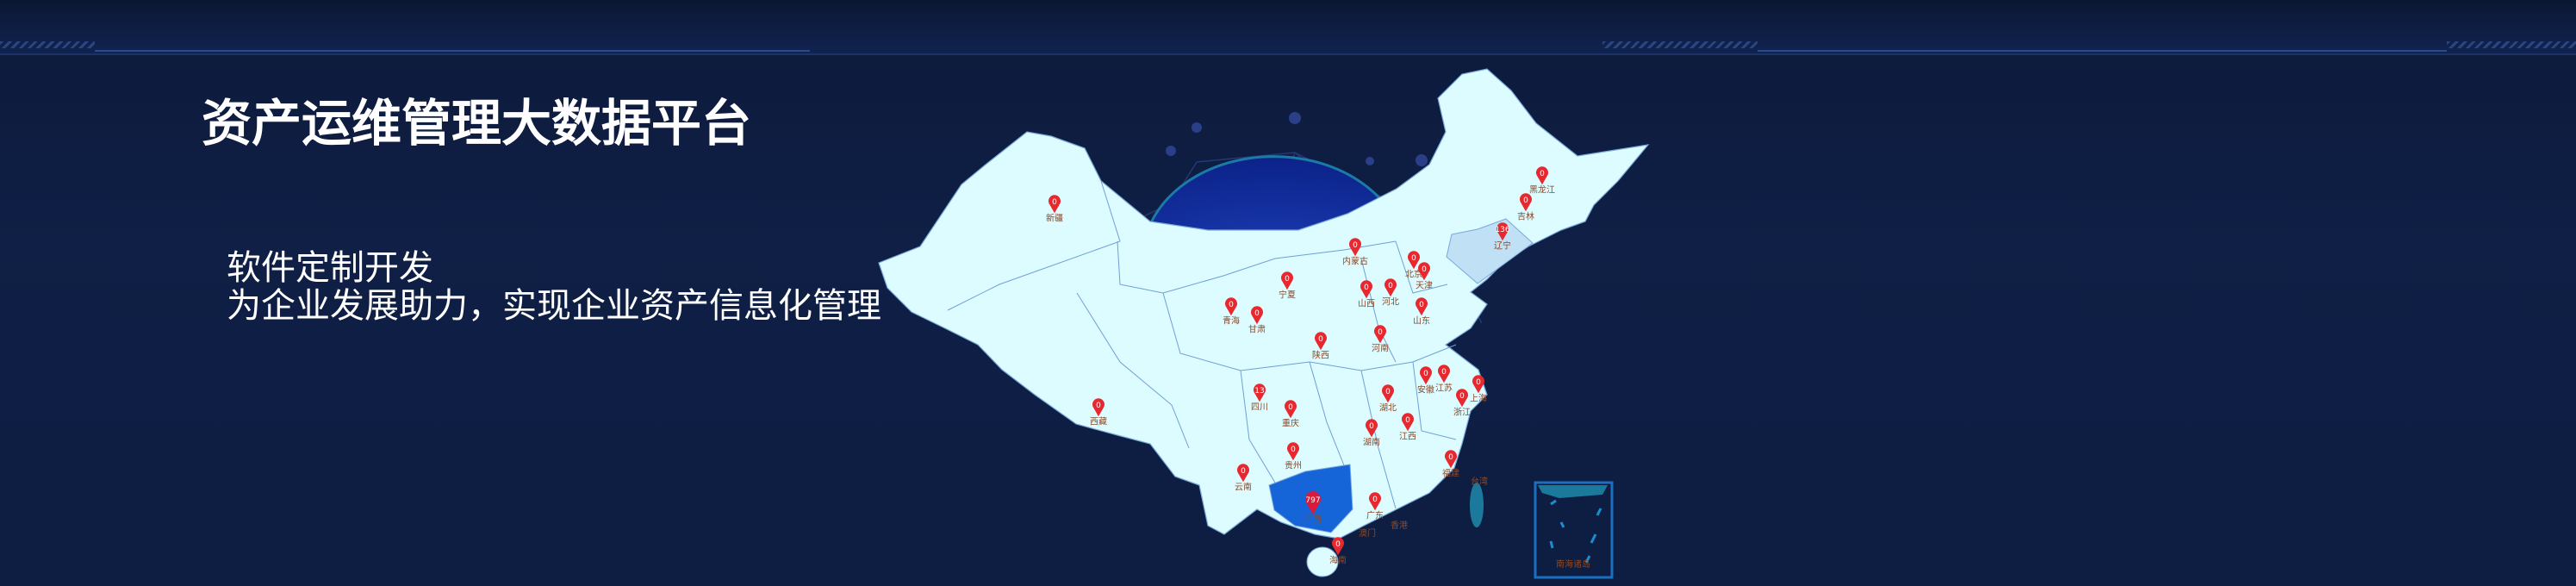 Image resolution: width=2576 pixels, height=586 pixels. Describe the element at coordinates (1399, 526) in the screenshot. I see `label-hongkong: 香港` at that location.